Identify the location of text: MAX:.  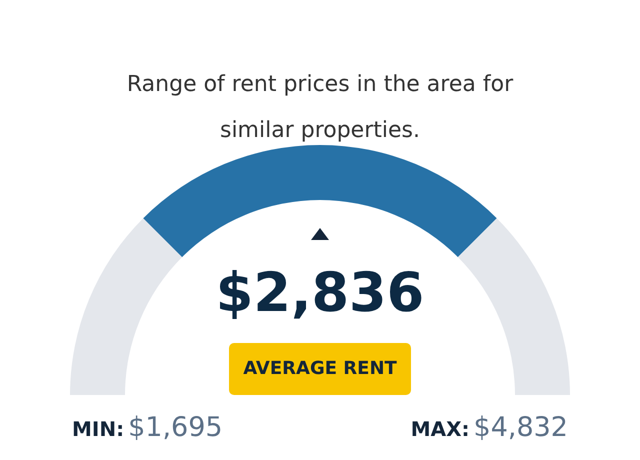
(440, 429).